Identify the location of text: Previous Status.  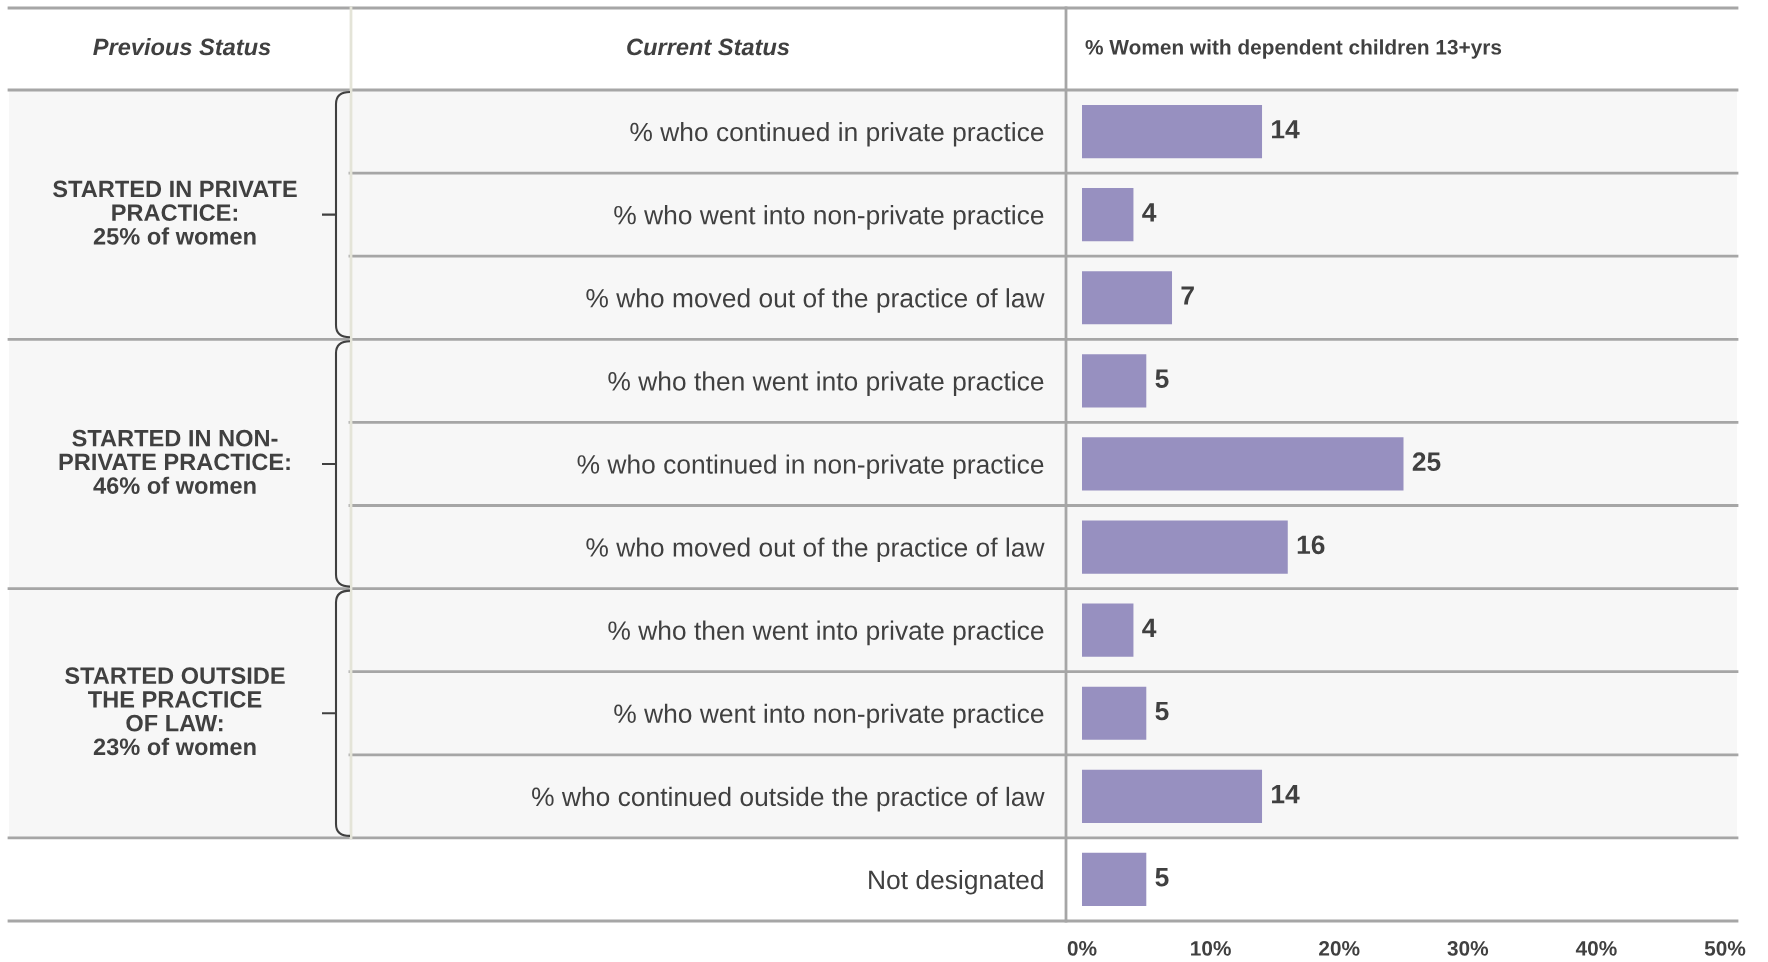
(182, 47).